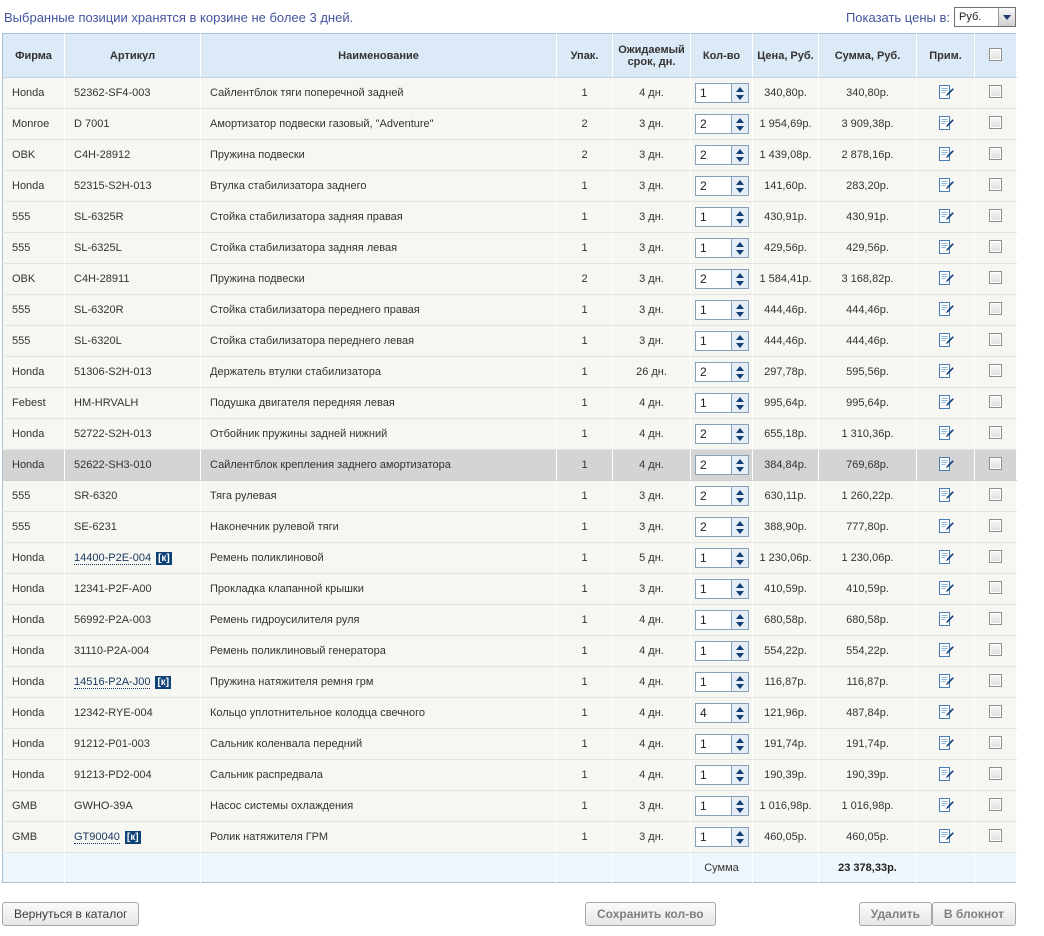 Image resolution: width=1044 pixels, height=936 pixels. I want to click on back-to-catalog-button: Вернуться в каталог, so click(71, 914).